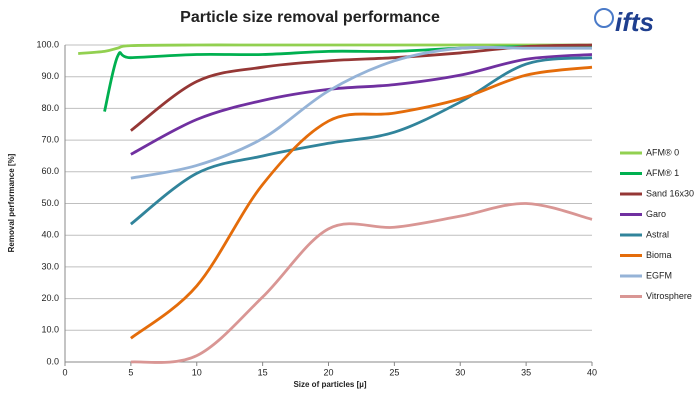  What do you see at coordinates (670, 193) in the screenshot?
I see `legend-label: Sand 16x30` at bounding box center [670, 193].